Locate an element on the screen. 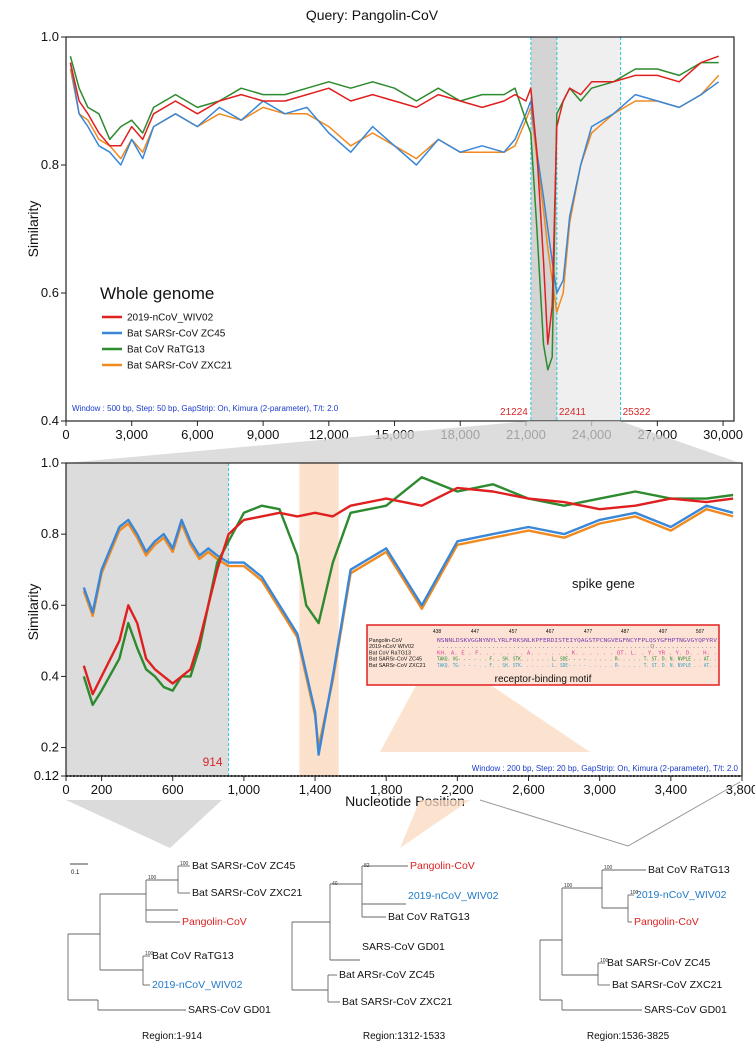 The image size is (755, 1050). x-tick-label: 6,000 is located at coordinates (197, 434).